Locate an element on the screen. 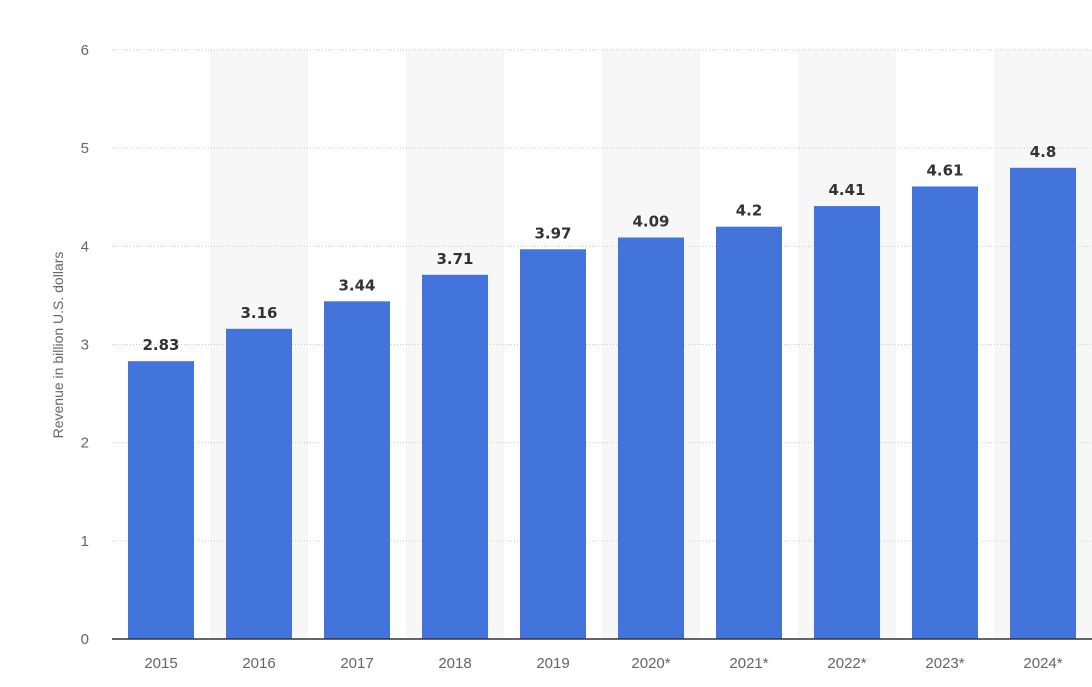  x-tick-label: 2016 is located at coordinates (258, 663).